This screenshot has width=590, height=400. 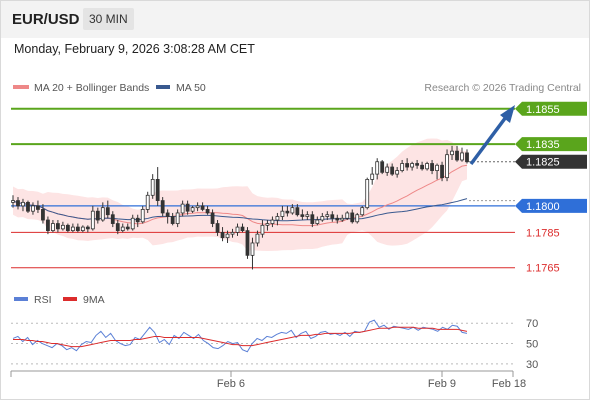 What do you see at coordinates (509, 384) in the screenshot?
I see `x-tick-label: Feb 18` at bounding box center [509, 384].